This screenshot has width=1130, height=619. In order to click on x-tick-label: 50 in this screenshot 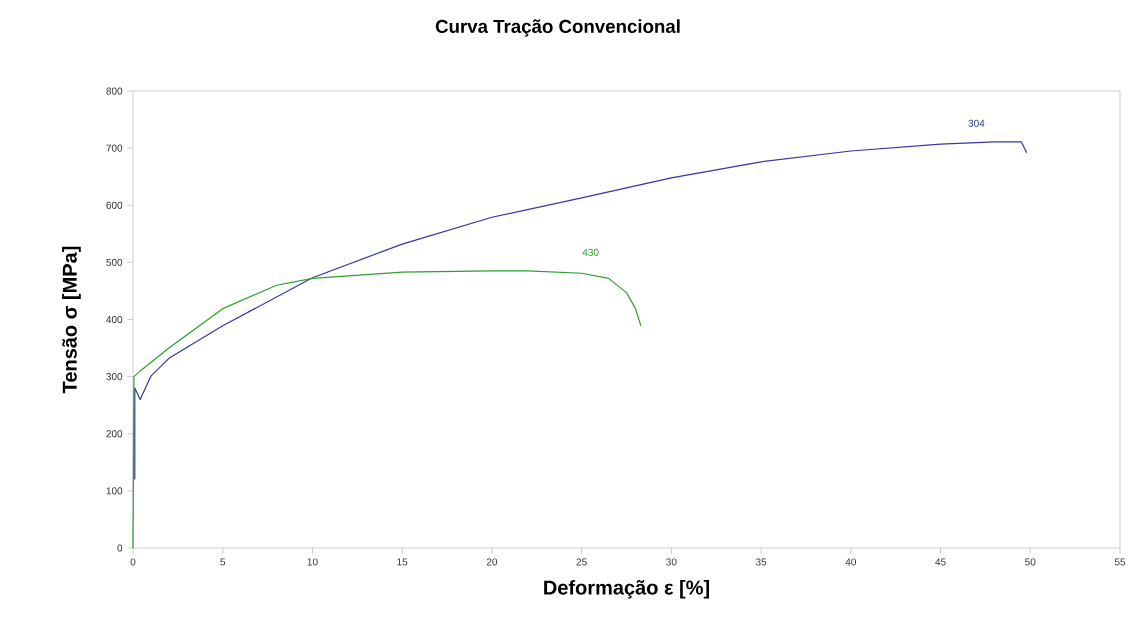, I will do `click(1030, 562)`.